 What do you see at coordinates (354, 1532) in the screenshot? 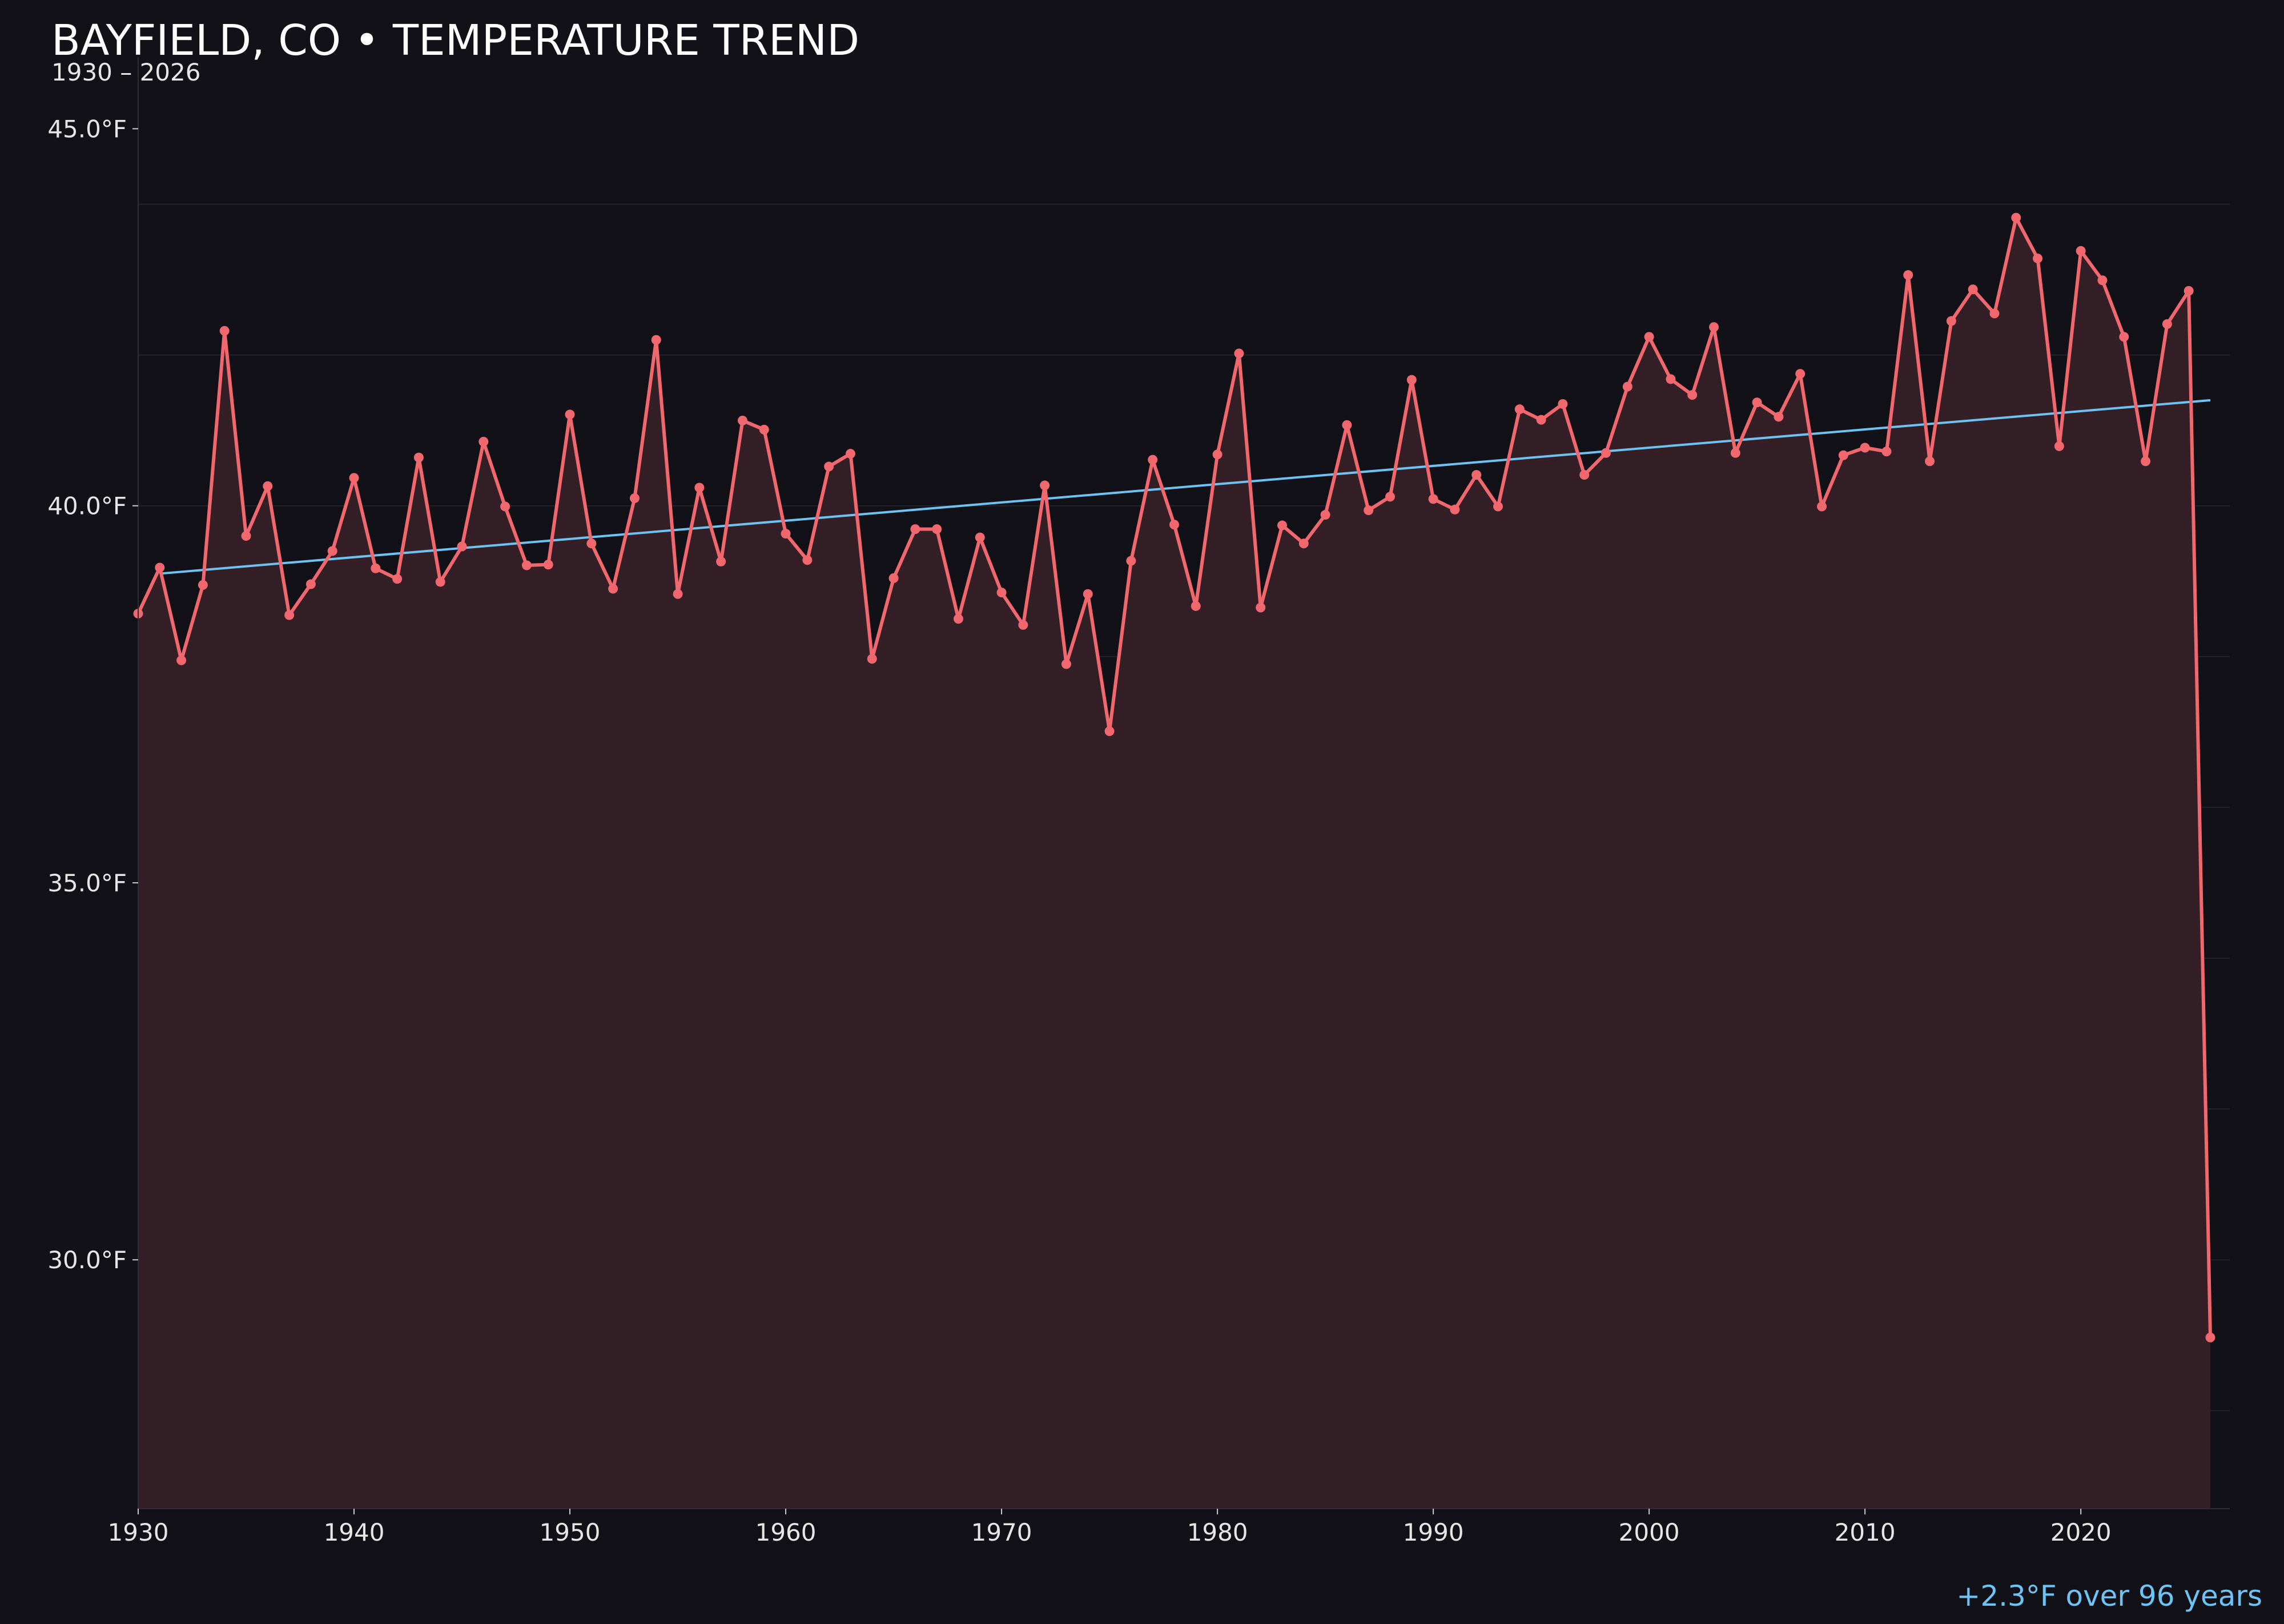
I see `x-tick-label: 1940` at bounding box center [354, 1532].